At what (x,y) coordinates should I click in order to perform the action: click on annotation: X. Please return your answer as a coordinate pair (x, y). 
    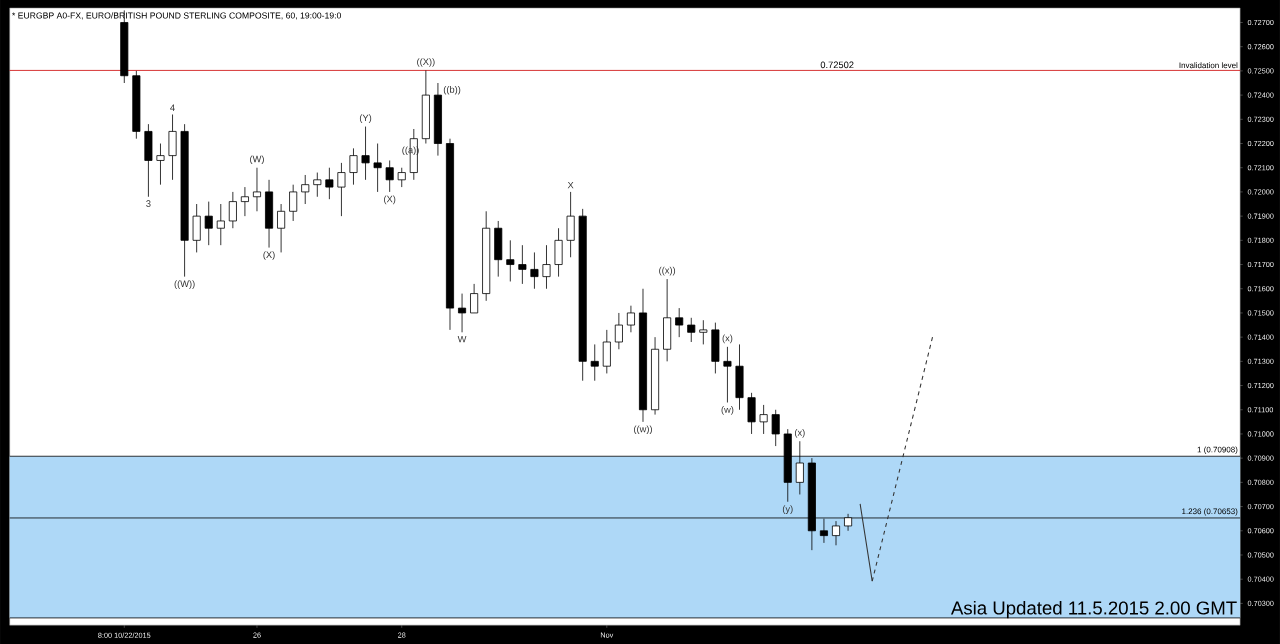
    Looking at the image, I should click on (570, 185).